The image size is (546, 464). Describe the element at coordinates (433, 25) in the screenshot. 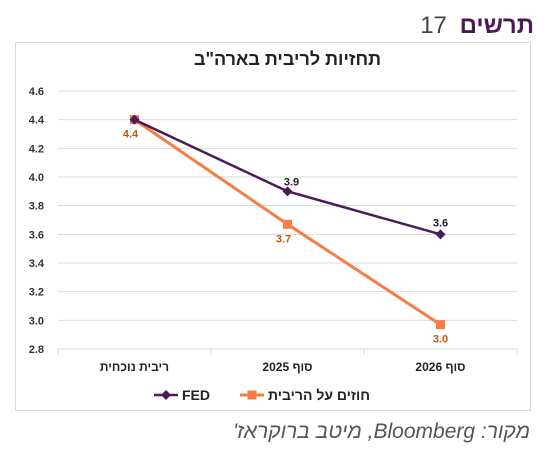

I see `figure-number: 17` at that location.